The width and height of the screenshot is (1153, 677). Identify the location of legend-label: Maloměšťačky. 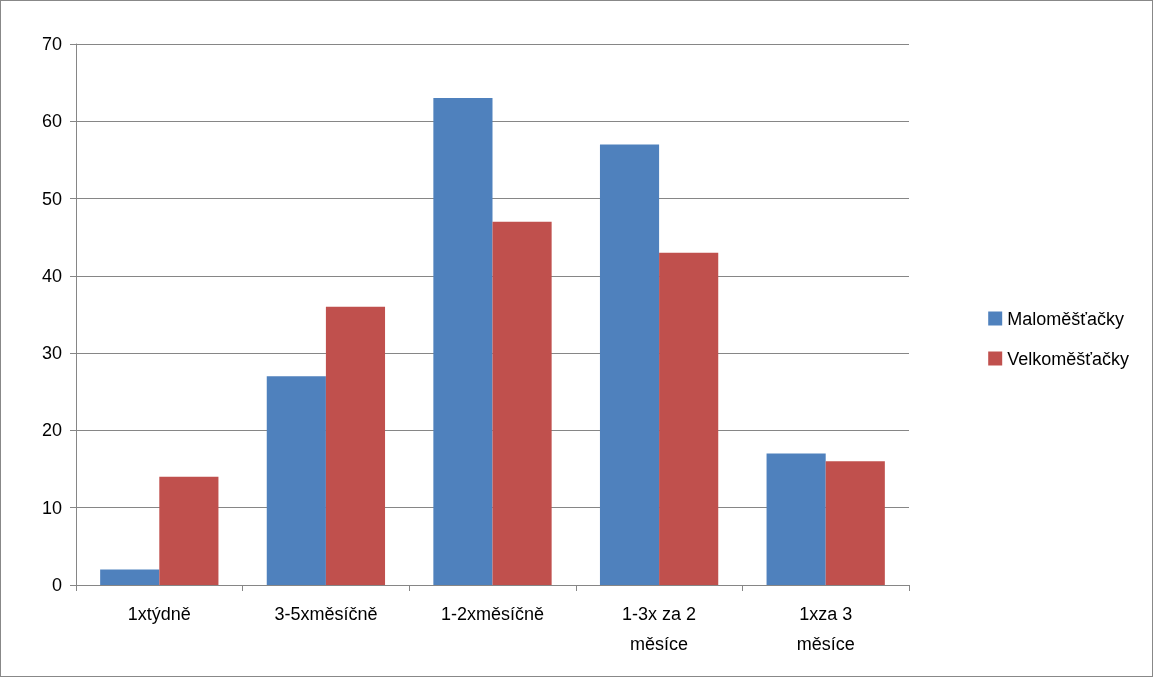
(1065, 318).